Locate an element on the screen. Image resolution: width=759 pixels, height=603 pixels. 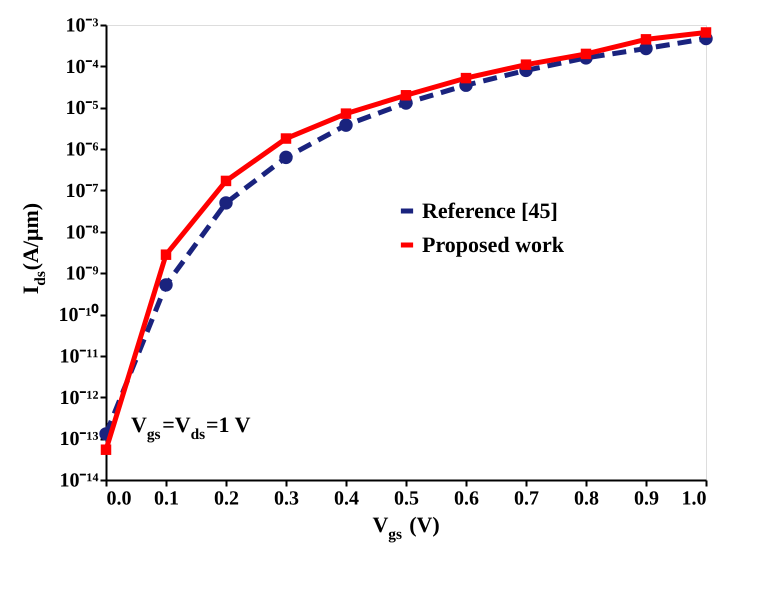
y-tick-label: 10⁻¹² is located at coordinates (79, 397).